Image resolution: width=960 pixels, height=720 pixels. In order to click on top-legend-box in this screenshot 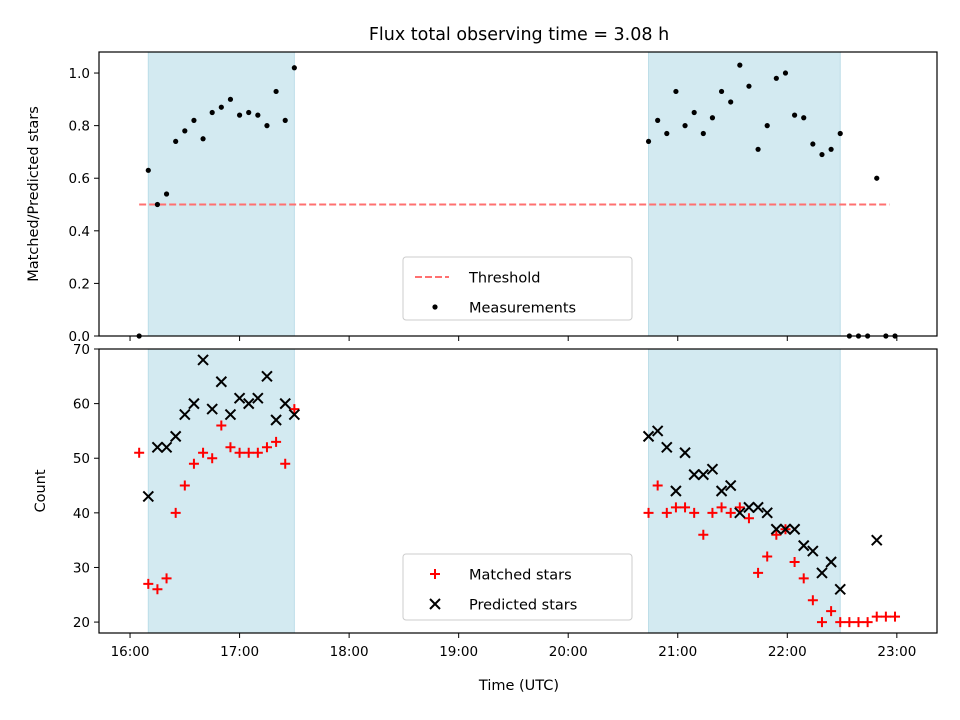, I will do `click(517, 288)`.